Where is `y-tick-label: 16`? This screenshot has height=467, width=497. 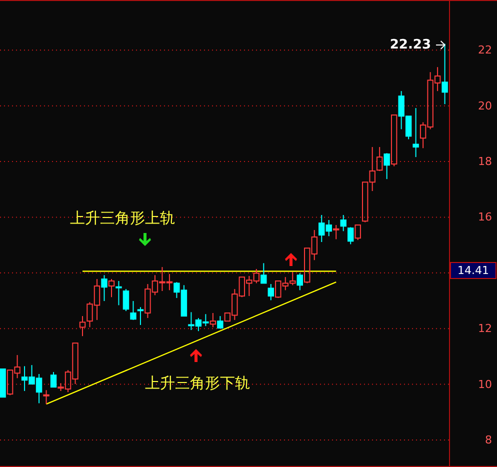
y-tick-label: 16 is located at coordinates (485, 217).